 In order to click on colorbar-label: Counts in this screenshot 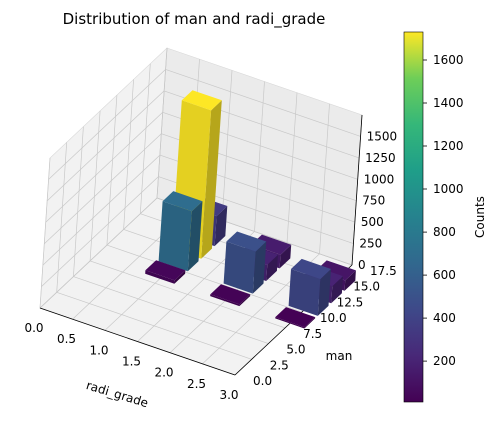, I will do `click(480, 217)`.